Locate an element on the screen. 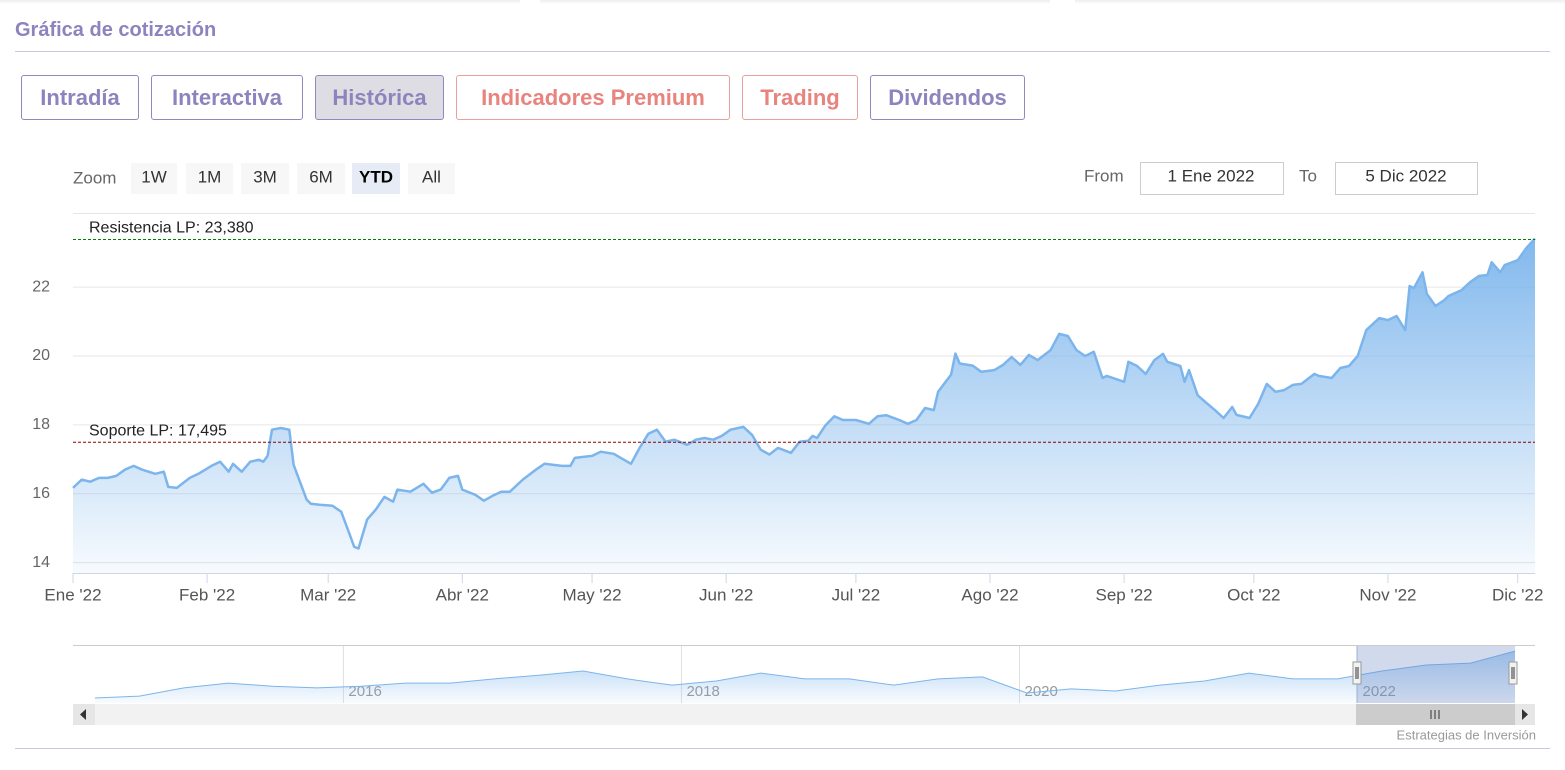 This screenshot has height=770, width=1565. tab: Intradía is located at coordinates (80, 97).